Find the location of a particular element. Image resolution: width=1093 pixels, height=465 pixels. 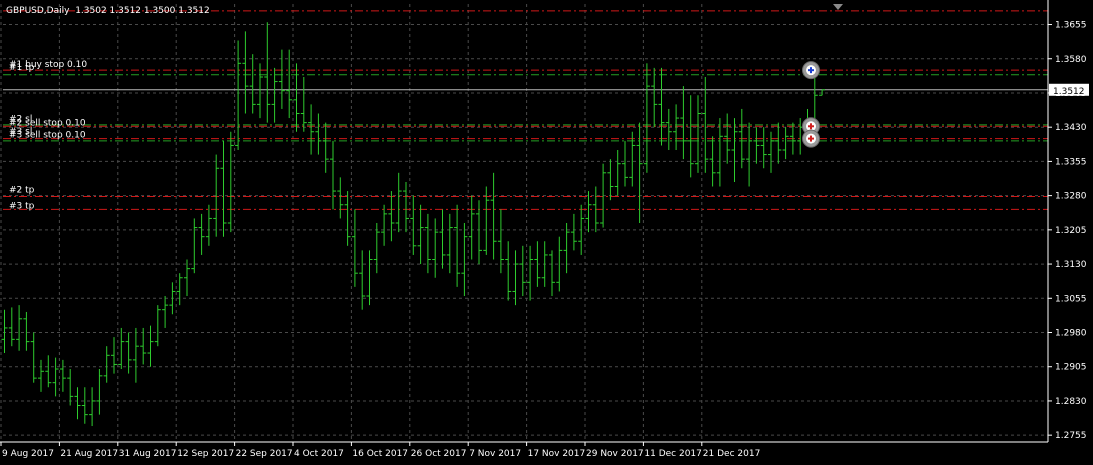

time-tick-label: 11 Dec 2017 is located at coordinates (673, 454).